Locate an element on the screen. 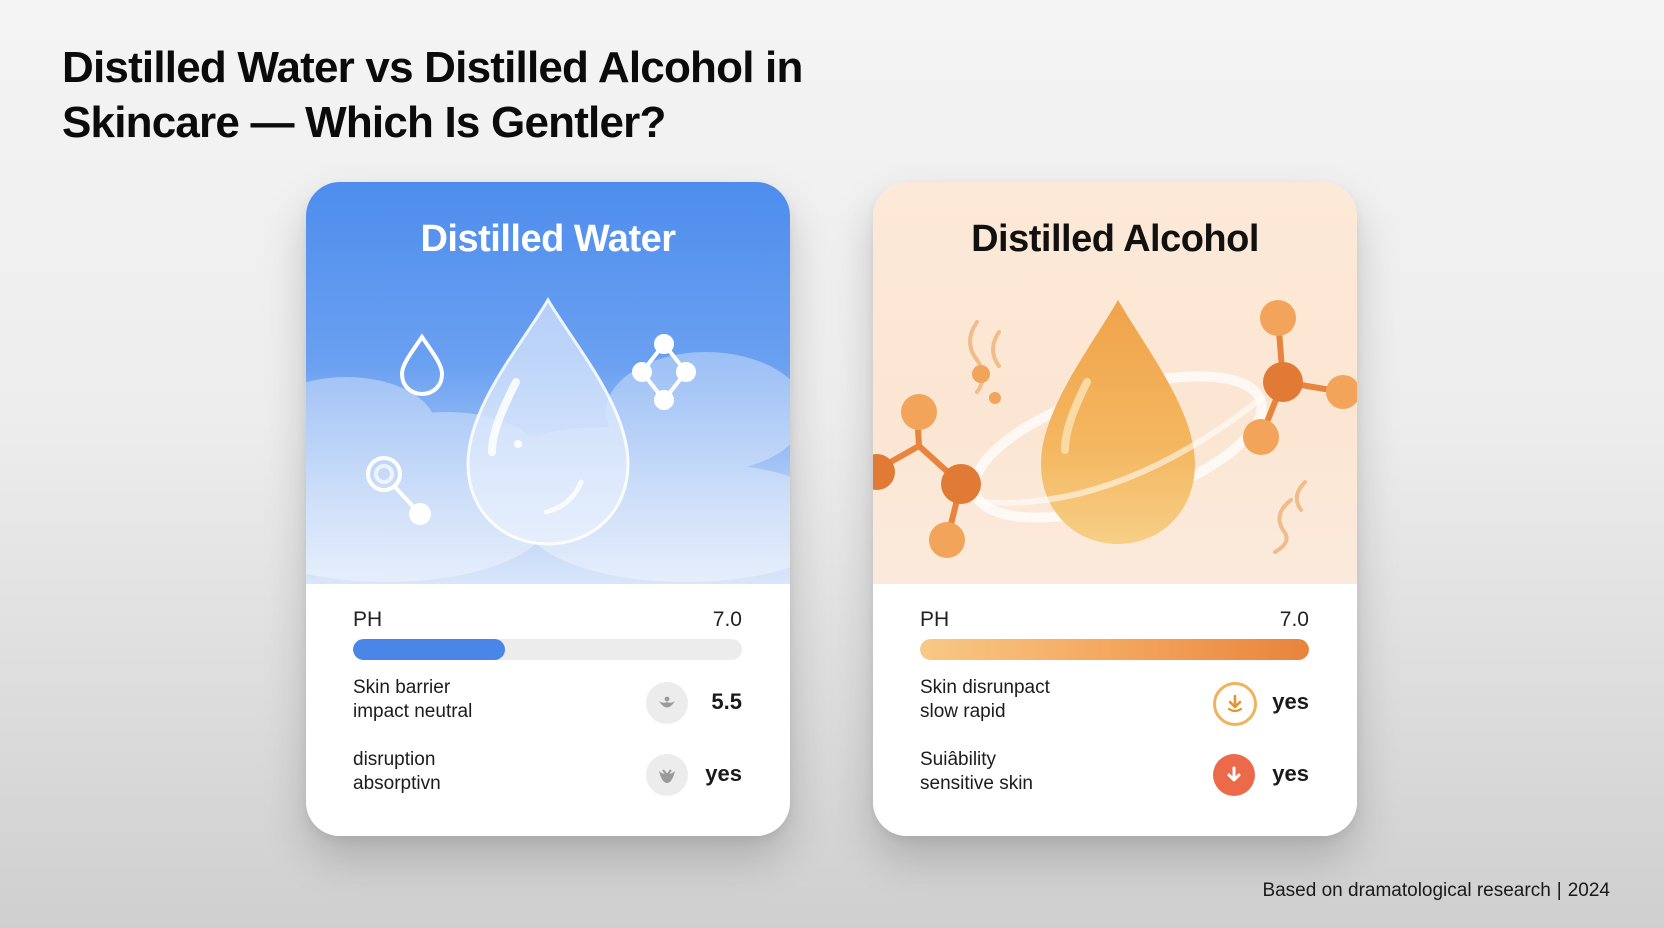  water-ph-bar is located at coordinates (547, 649).